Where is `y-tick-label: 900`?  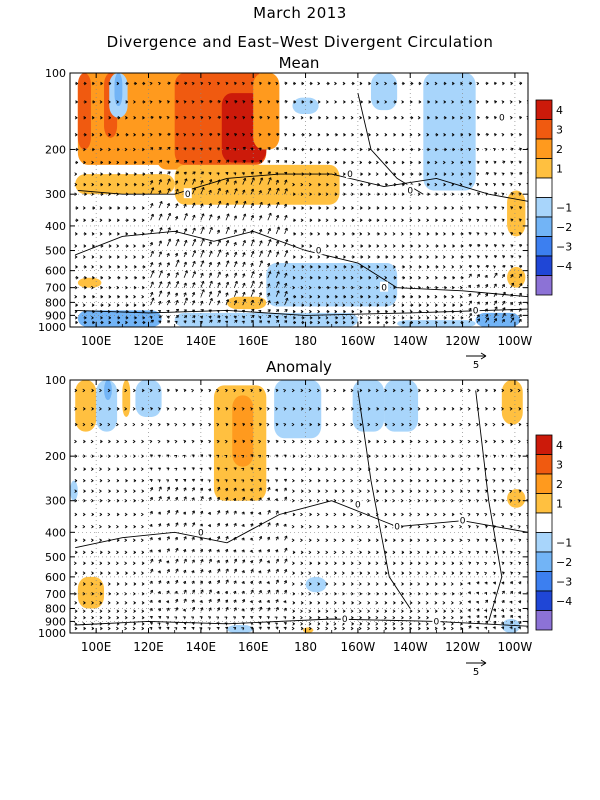 y-tick-label: 900 is located at coordinates (55, 315).